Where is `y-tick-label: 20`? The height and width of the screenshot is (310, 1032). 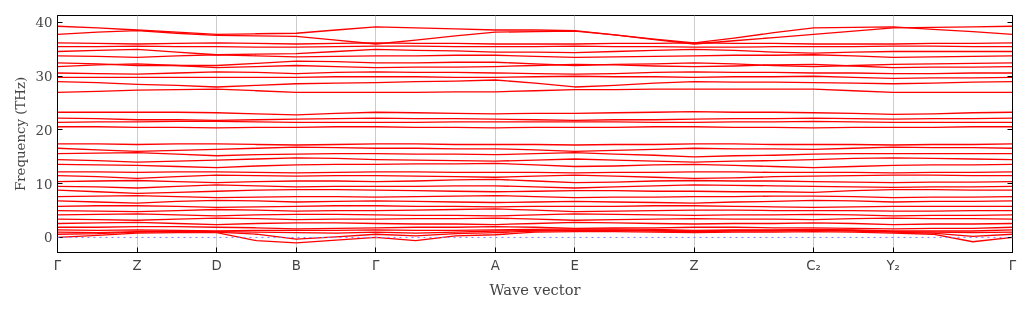 y-tick-label: 20 is located at coordinates (44, 130).